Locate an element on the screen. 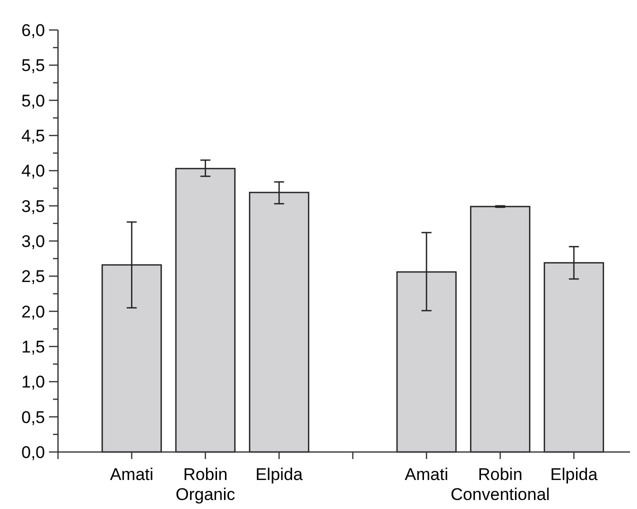 Image resolution: width=637 pixels, height=509 pixels. y-tick-label: 2,5 is located at coordinates (33, 276).